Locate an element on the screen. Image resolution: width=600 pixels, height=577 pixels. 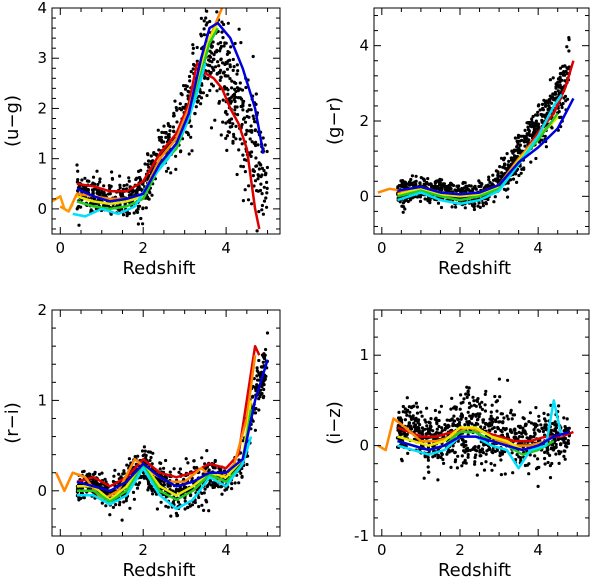
y-tick-label: 2 is located at coordinates (42, 310).